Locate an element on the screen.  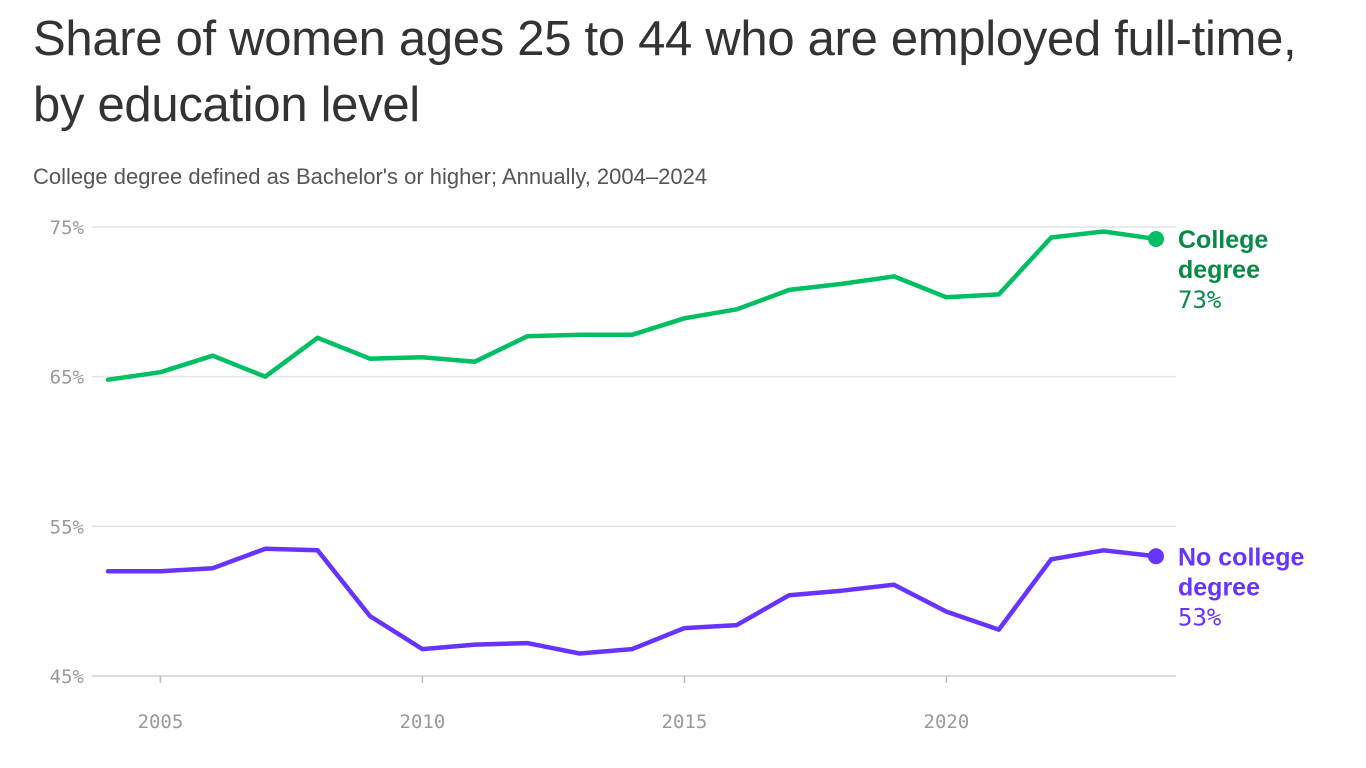
x-tick-label: 2005 is located at coordinates (161, 722).